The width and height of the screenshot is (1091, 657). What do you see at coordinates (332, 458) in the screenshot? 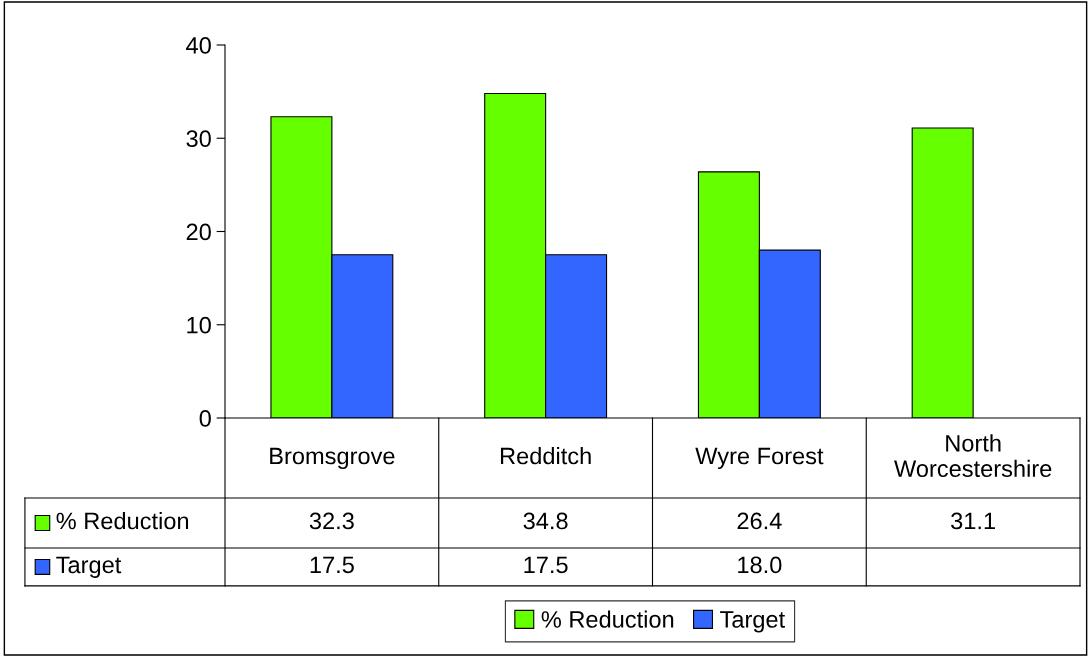
I see `x-tick-label: Bromsgrove` at bounding box center [332, 458].